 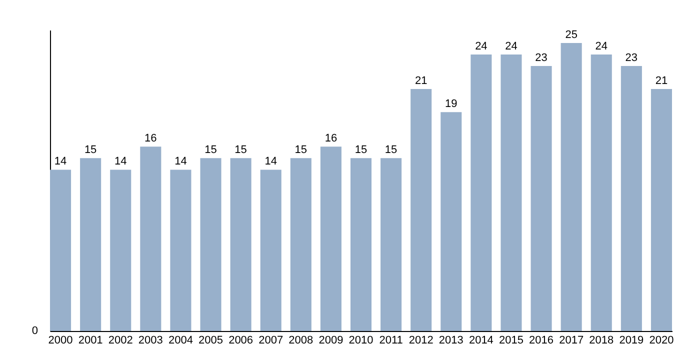 I want to click on x-tick-label: 2018, so click(x=601, y=340).